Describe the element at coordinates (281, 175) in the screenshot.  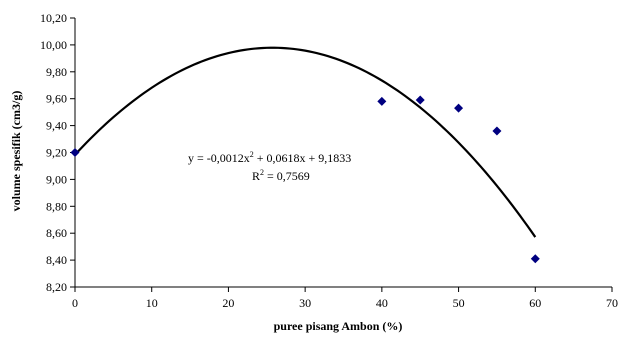
I see `r-squared: R2 = 0,7569` at that location.